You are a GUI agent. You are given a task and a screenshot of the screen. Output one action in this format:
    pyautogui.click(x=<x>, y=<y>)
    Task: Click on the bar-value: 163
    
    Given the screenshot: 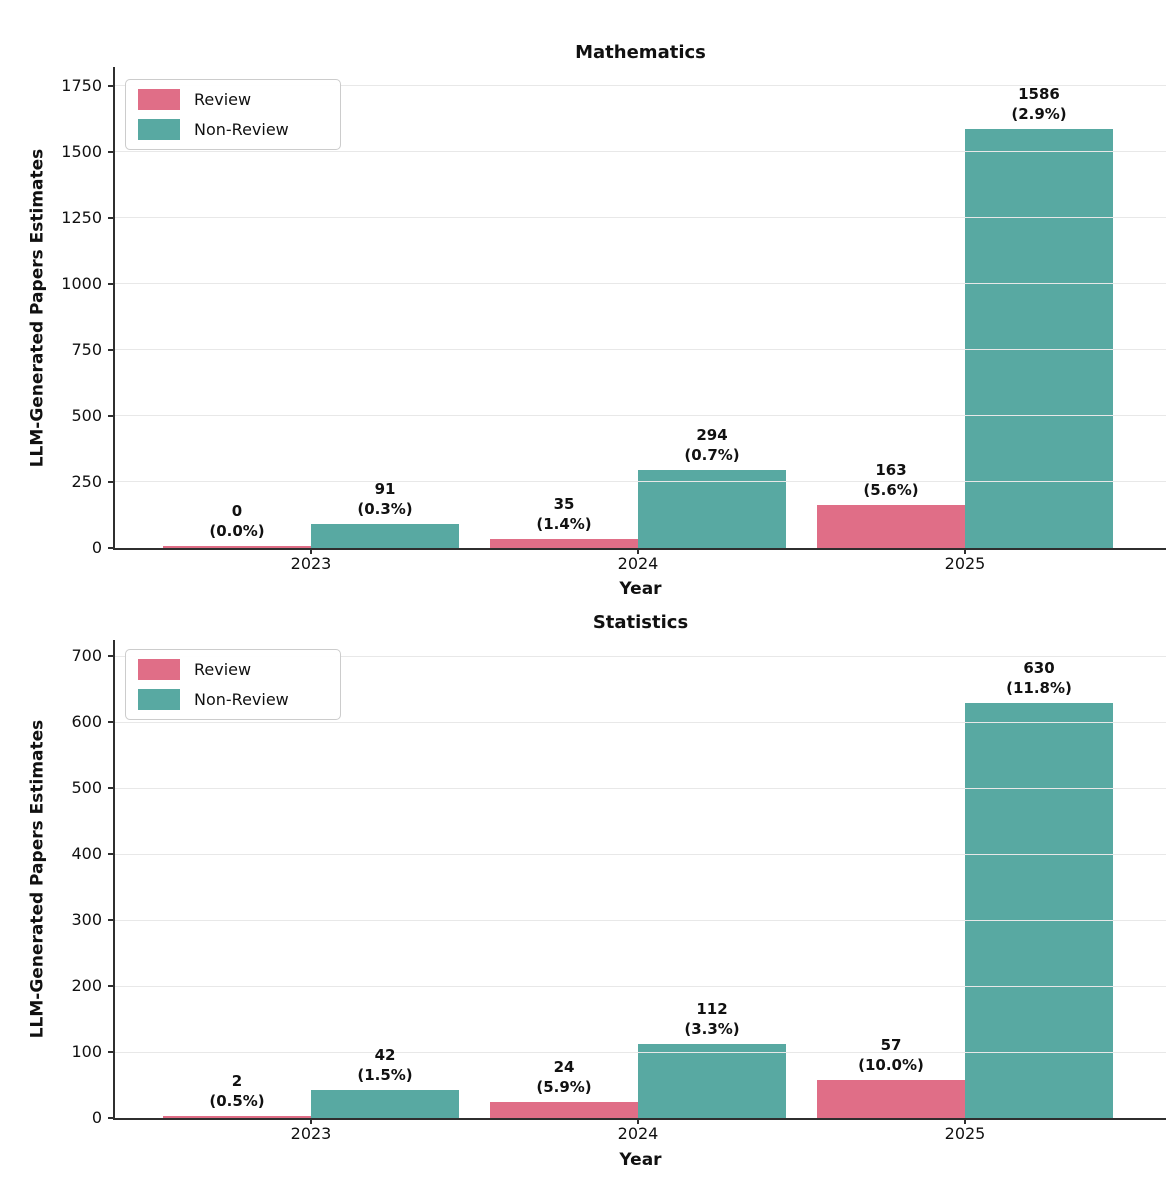 What is the action you would take?
    pyautogui.click(x=891, y=469)
    